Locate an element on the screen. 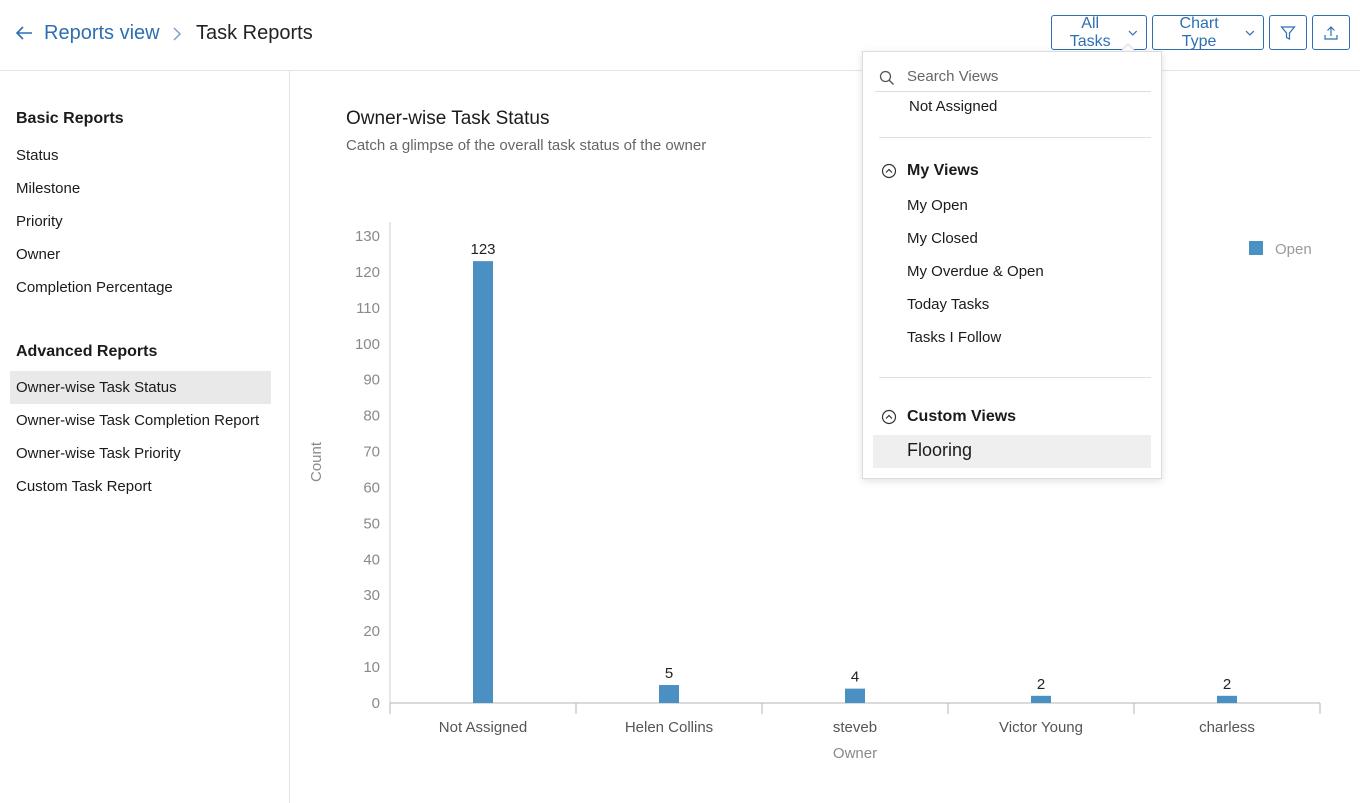  y-axis-label: Count is located at coordinates (316, 461).